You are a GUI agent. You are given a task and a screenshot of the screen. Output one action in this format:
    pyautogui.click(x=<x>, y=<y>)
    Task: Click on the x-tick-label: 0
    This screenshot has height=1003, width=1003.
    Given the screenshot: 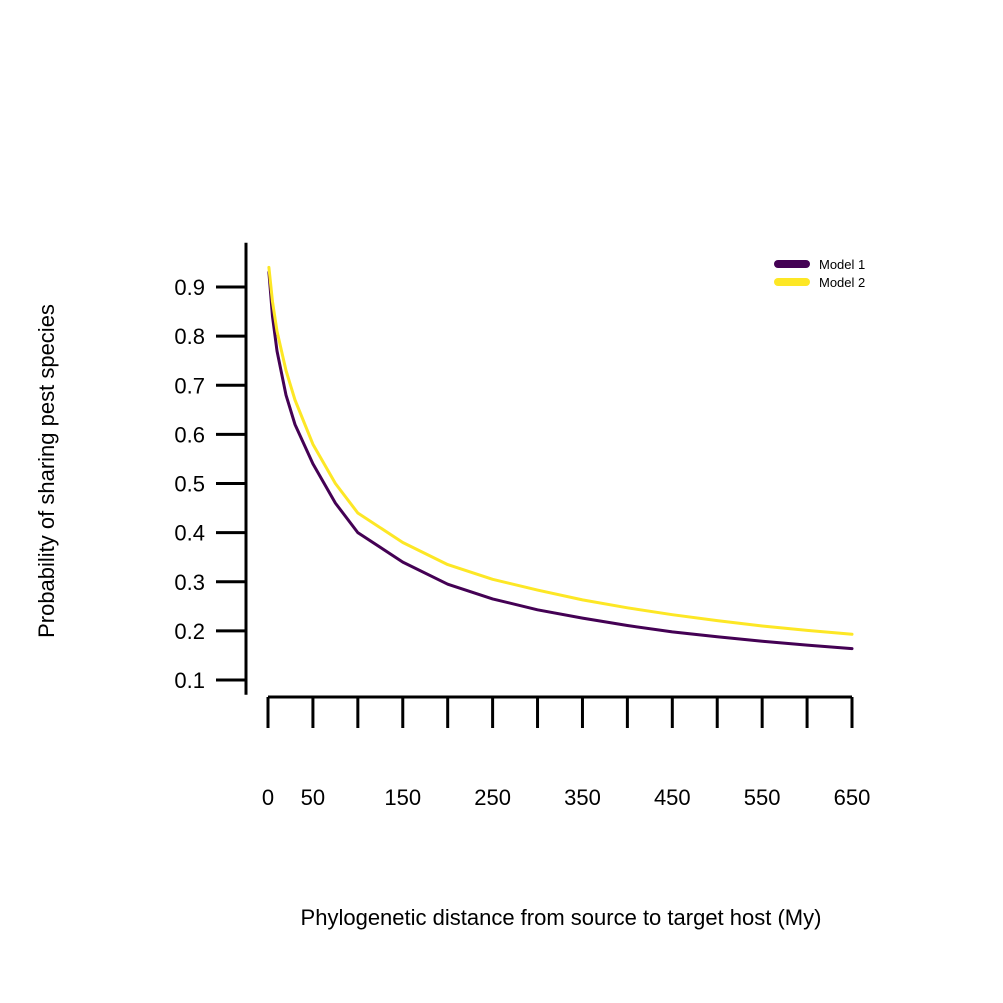 What is the action you would take?
    pyautogui.click(x=268, y=797)
    